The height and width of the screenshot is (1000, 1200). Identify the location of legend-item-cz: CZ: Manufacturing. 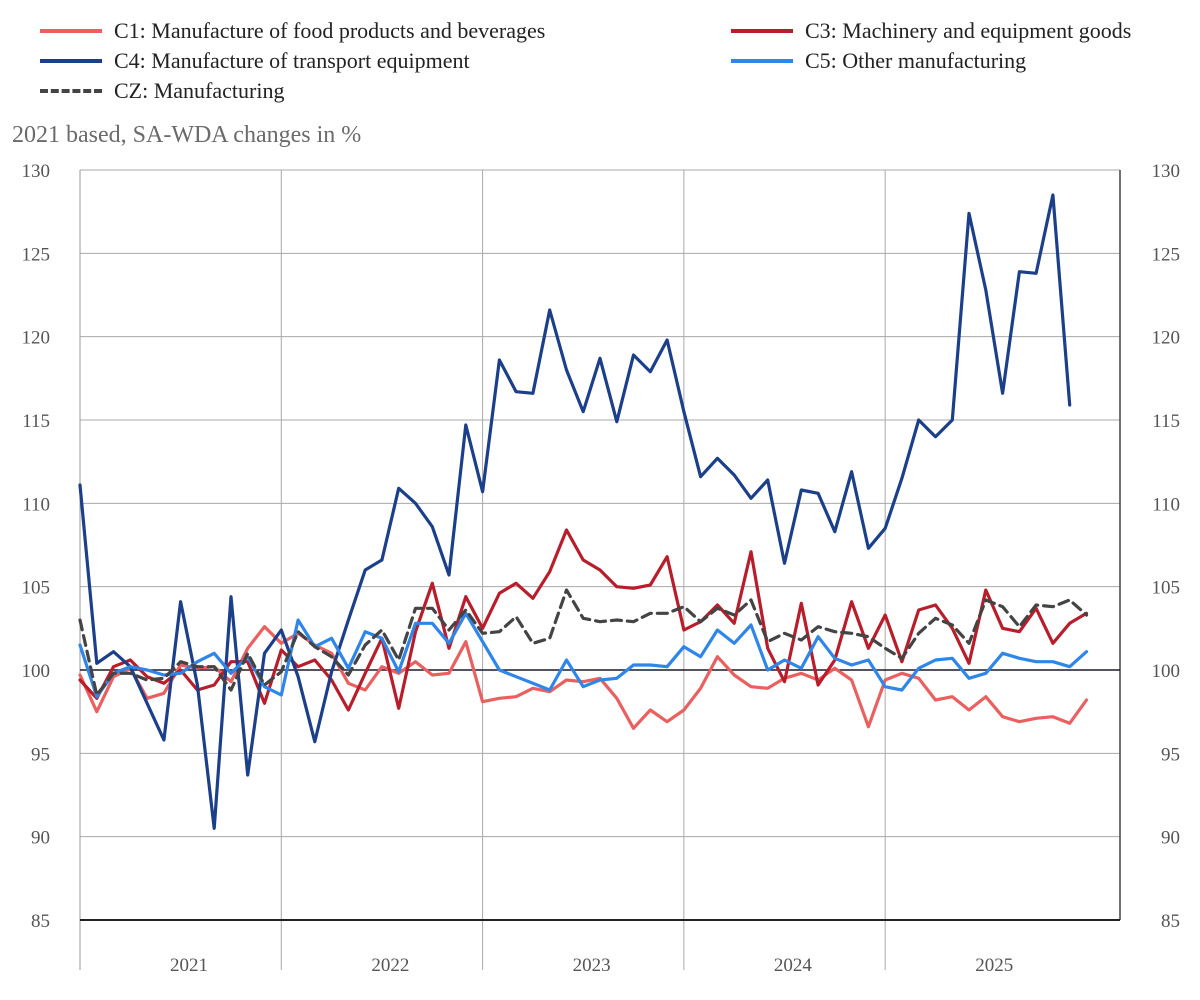
(162, 91).